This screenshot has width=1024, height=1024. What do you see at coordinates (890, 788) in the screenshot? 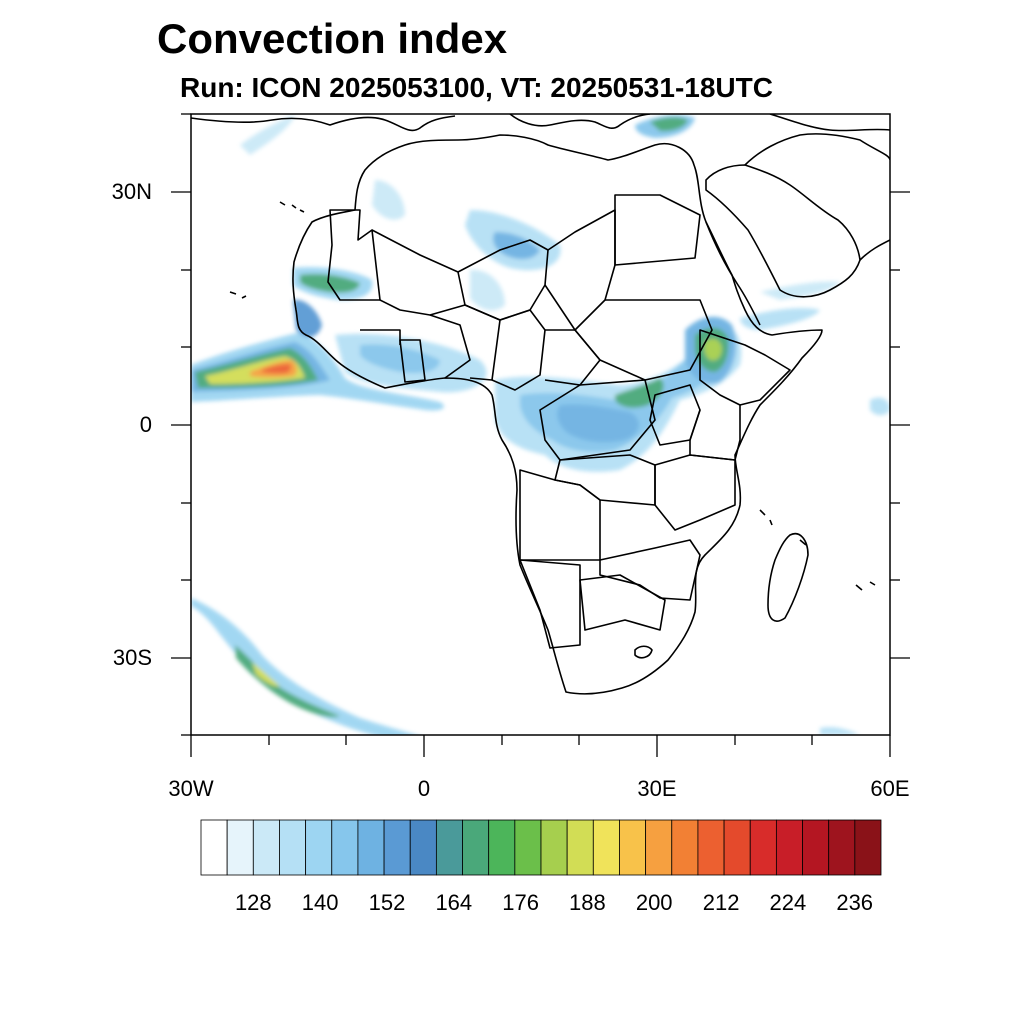
I see `lon-label-60e: 60E` at bounding box center [890, 788].